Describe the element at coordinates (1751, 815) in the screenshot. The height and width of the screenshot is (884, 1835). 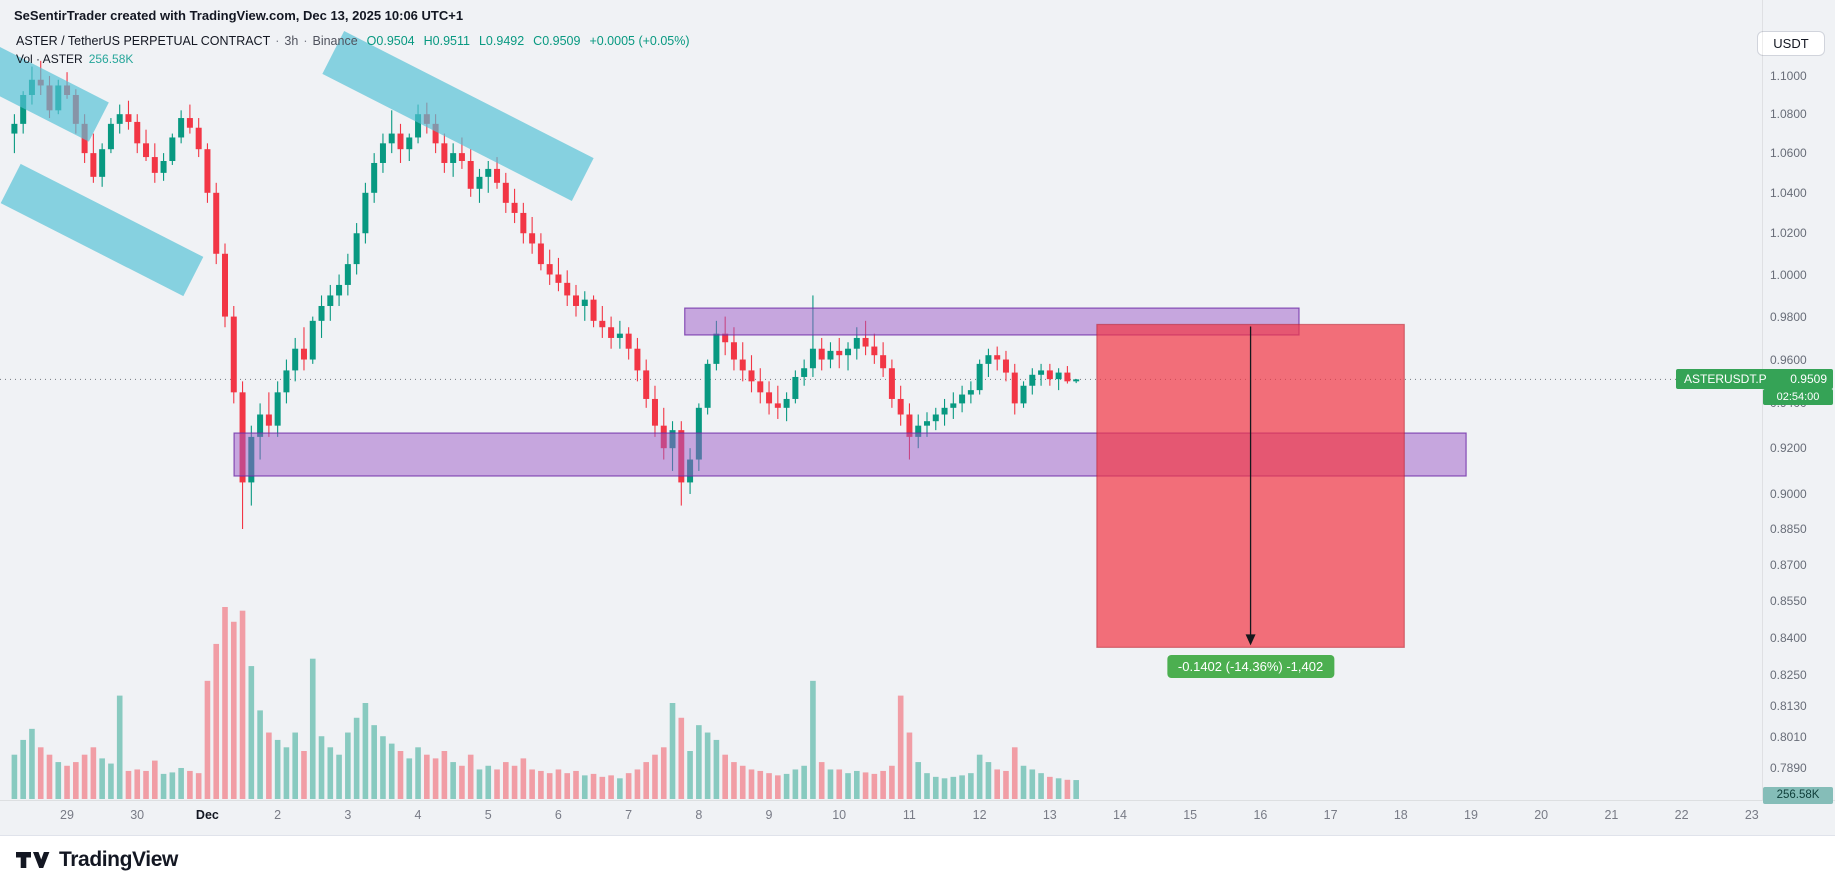
I see `time-tick: 23` at that location.